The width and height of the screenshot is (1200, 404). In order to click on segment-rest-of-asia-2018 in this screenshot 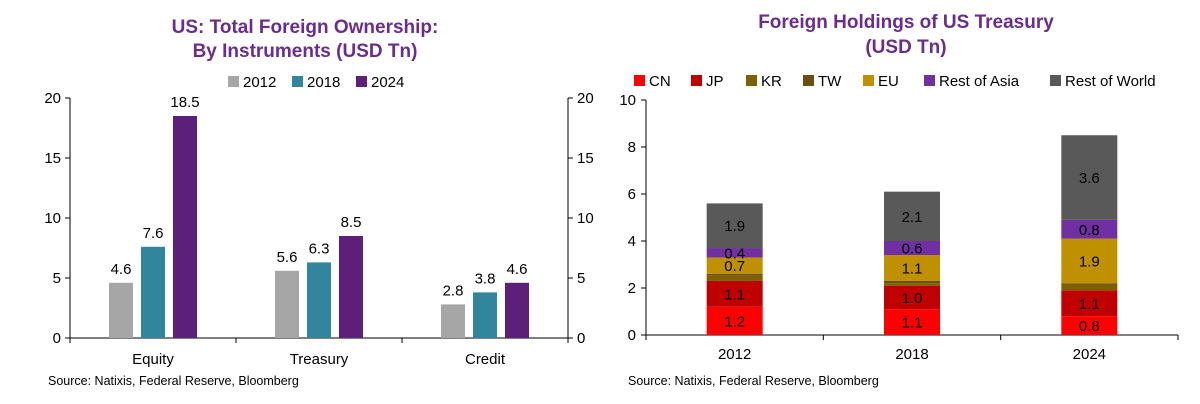, I will do `click(912, 248)`.